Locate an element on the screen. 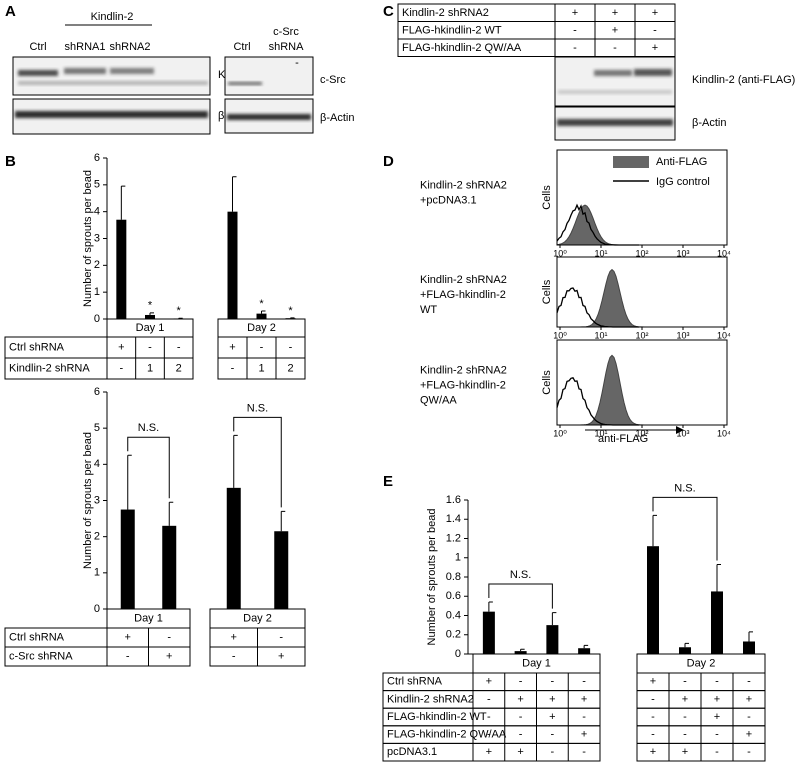 The height and width of the screenshot is (762, 795). y-tick-label: 1.6 is located at coordinates (453, 500).